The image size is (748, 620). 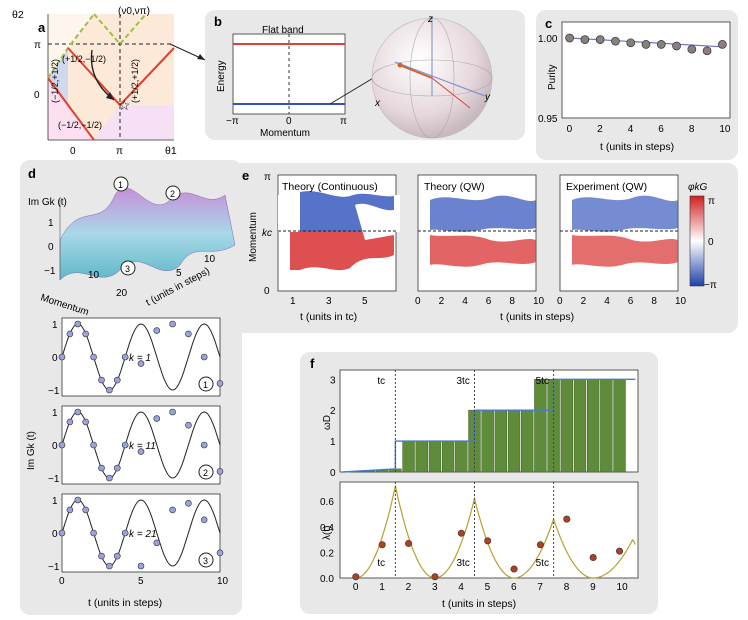 I want to click on top-ytick: 2, so click(x=333, y=411).